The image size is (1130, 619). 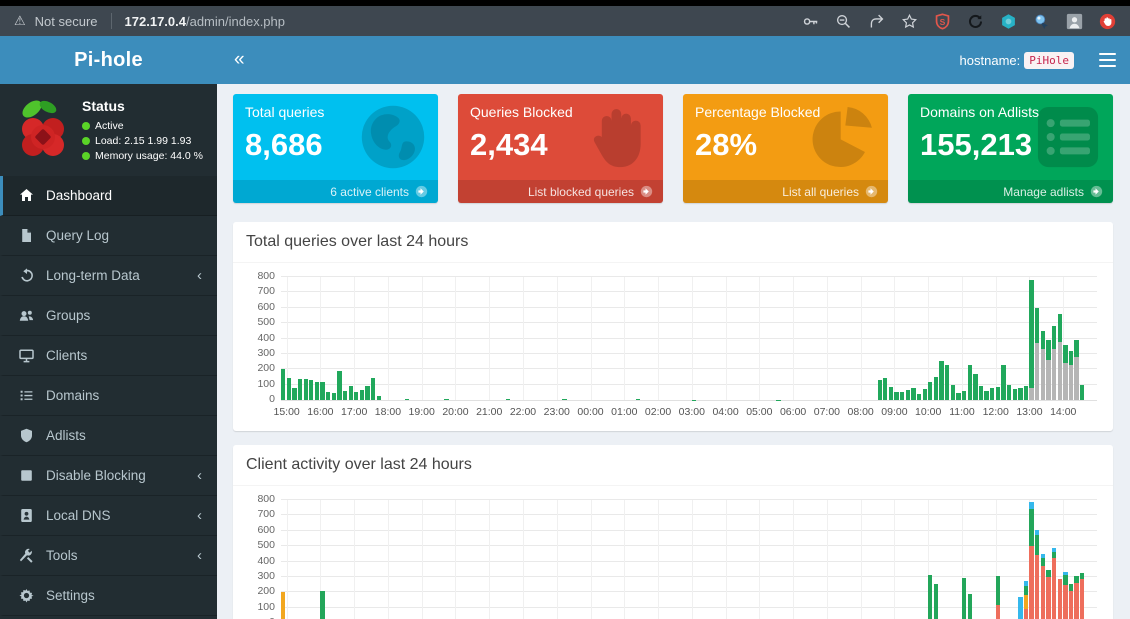 I want to click on sidebar-item-label: Settings, so click(x=70, y=595).